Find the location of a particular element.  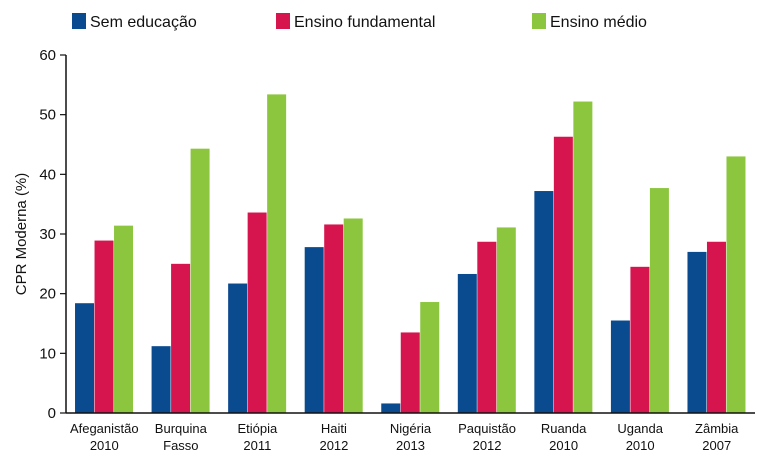

y-tick-label: 50 is located at coordinates (47, 115).